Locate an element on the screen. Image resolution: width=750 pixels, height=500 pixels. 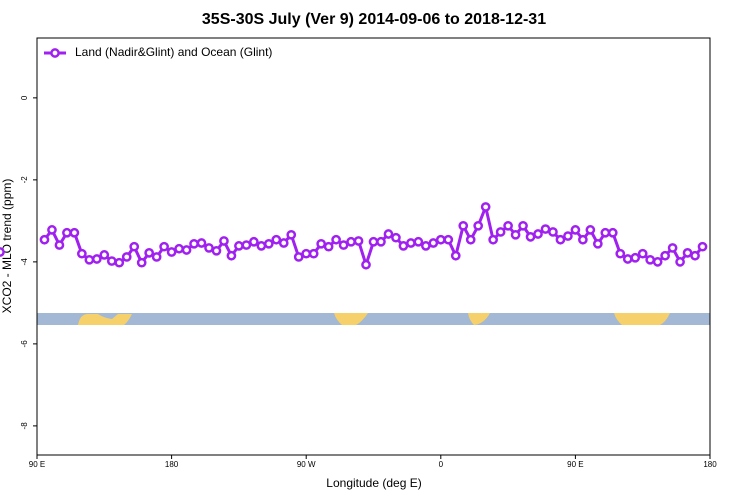
y-axis-label: XCO2 - MLO trend (ppm) is located at coordinates (7, 246).